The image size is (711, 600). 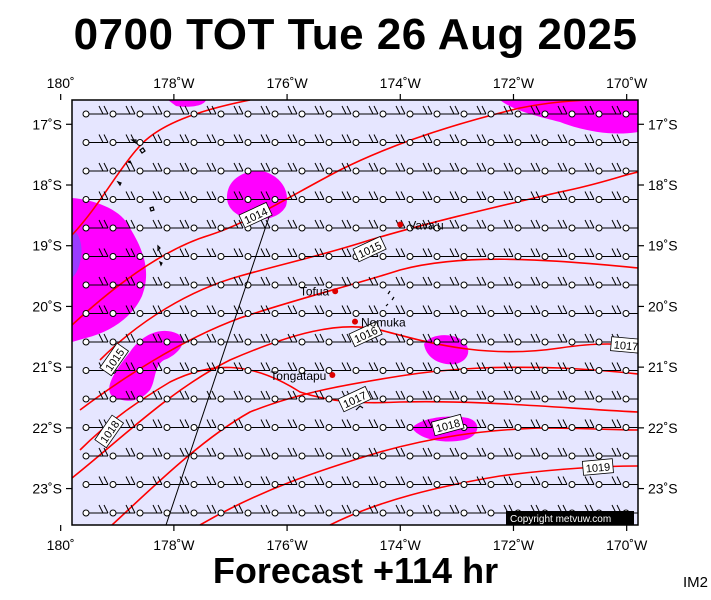 I want to click on copyright-box, so click(x=570, y=518).